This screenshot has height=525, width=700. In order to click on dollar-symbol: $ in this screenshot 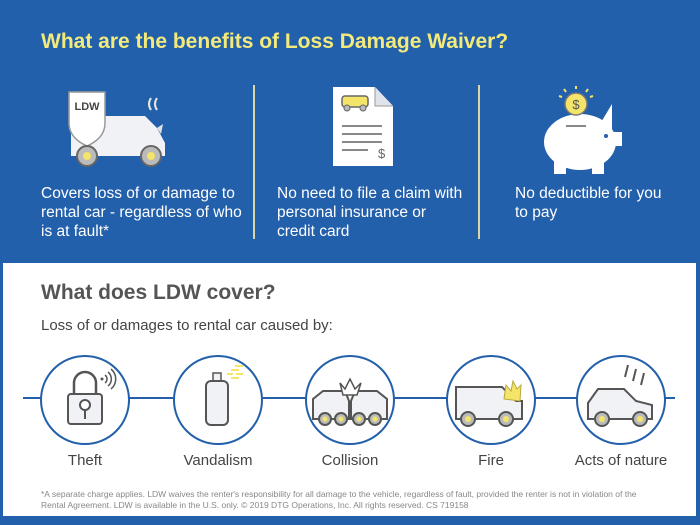, I will do `click(382, 153)`.